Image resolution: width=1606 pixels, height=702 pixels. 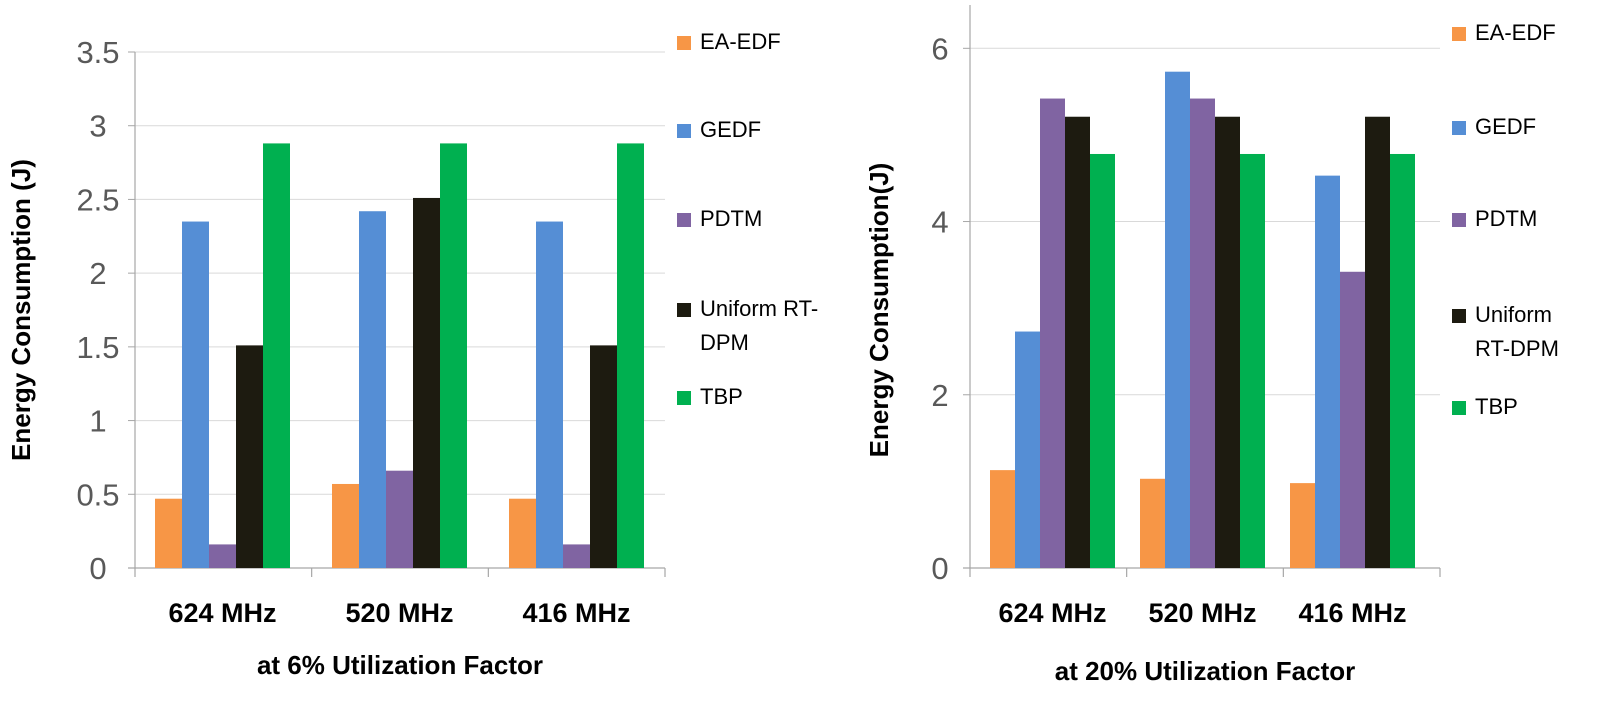 What do you see at coordinates (1205, 671) in the screenshot?
I see `x-axis-title: at 20% Utilization Factor` at bounding box center [1205, 671].